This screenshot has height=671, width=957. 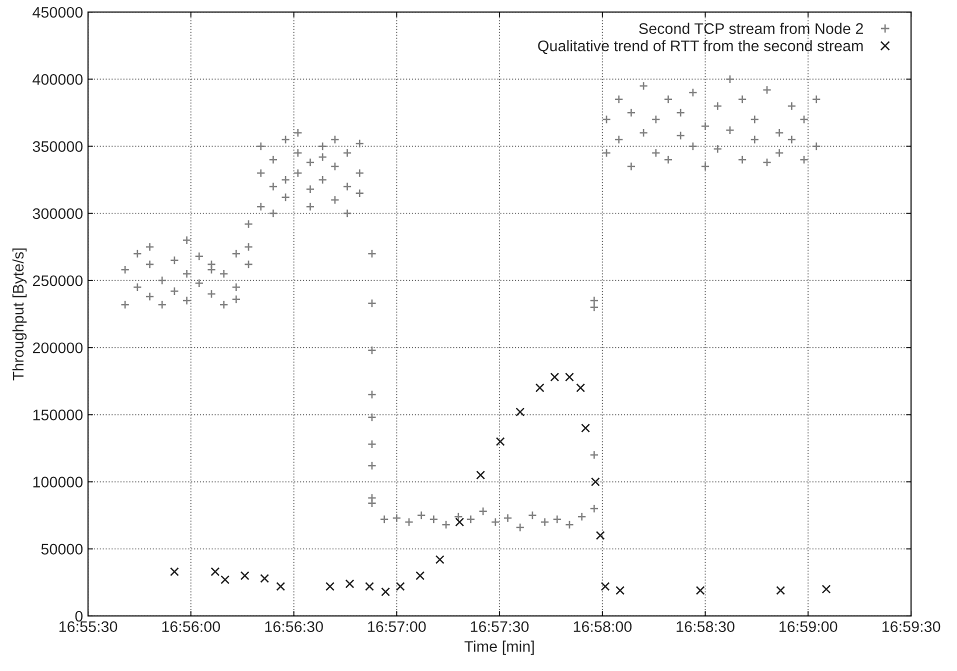 What do you see at coordinates (62, 549) in the screenshot?
I see `y-tick-label: 50000` at bounding box center [62, 549].